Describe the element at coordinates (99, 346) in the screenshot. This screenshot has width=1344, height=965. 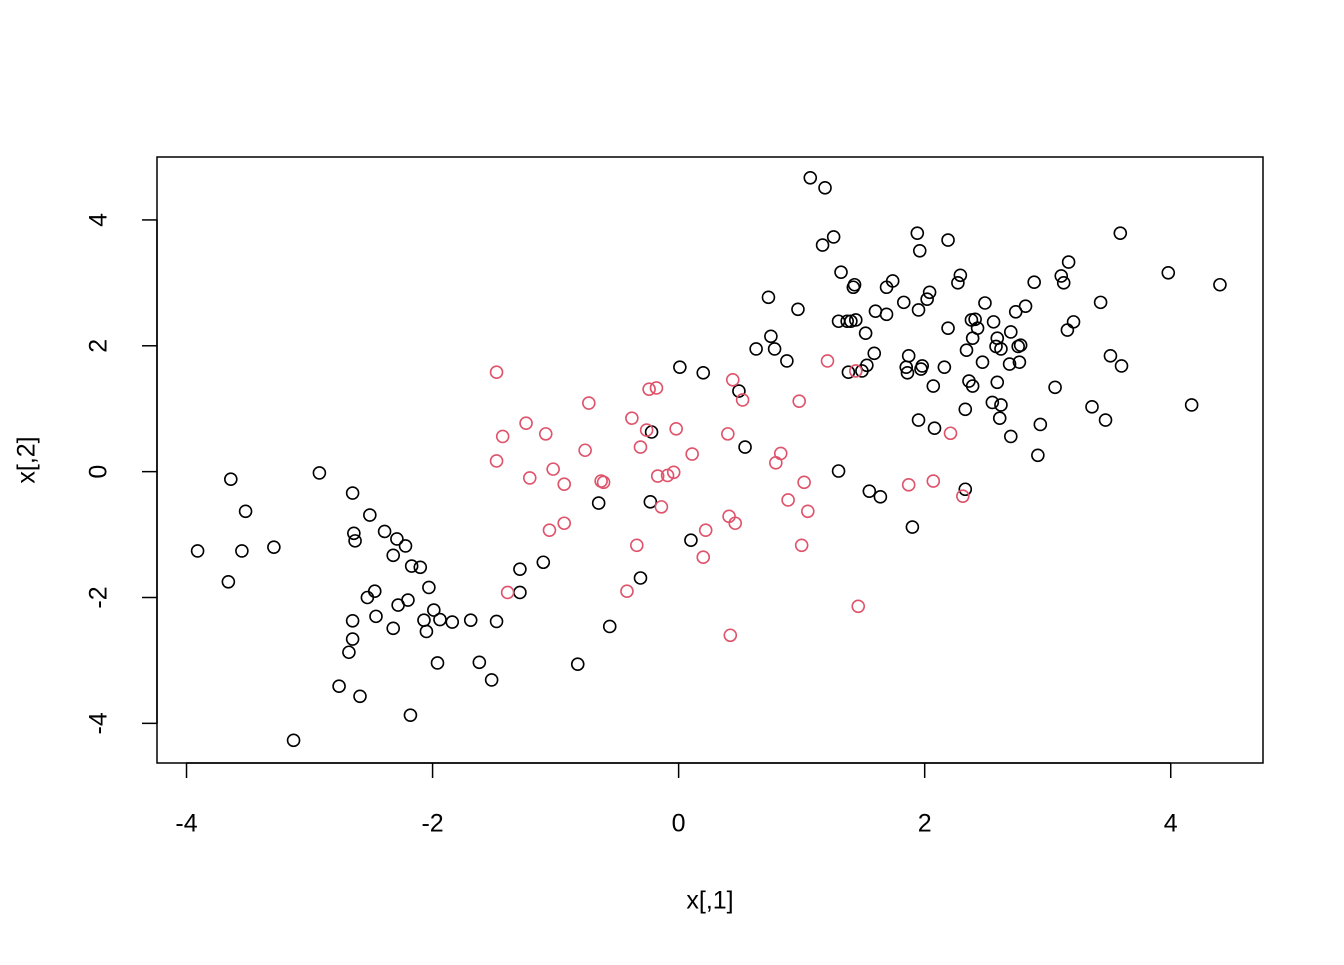
I see `y-tick-label: 2` at that location.